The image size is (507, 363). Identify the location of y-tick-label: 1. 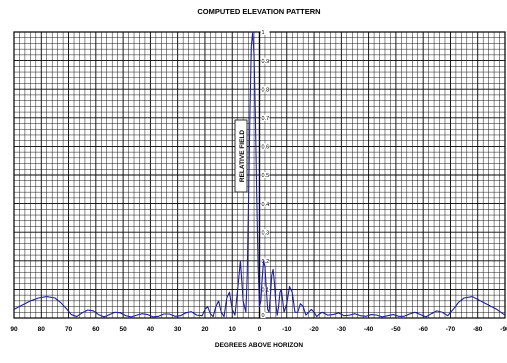
(263, 33).